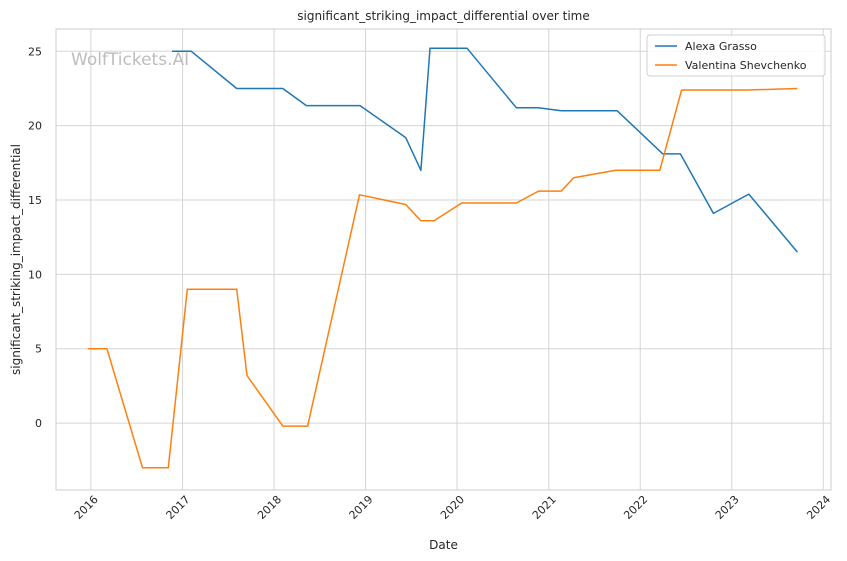 This screenshot has width=847, height=561. What do you see at coordinates (746, 65) in the screenshot?
I see `legend-label: Valentina Shevchenko` at bounding box center [746, 65].